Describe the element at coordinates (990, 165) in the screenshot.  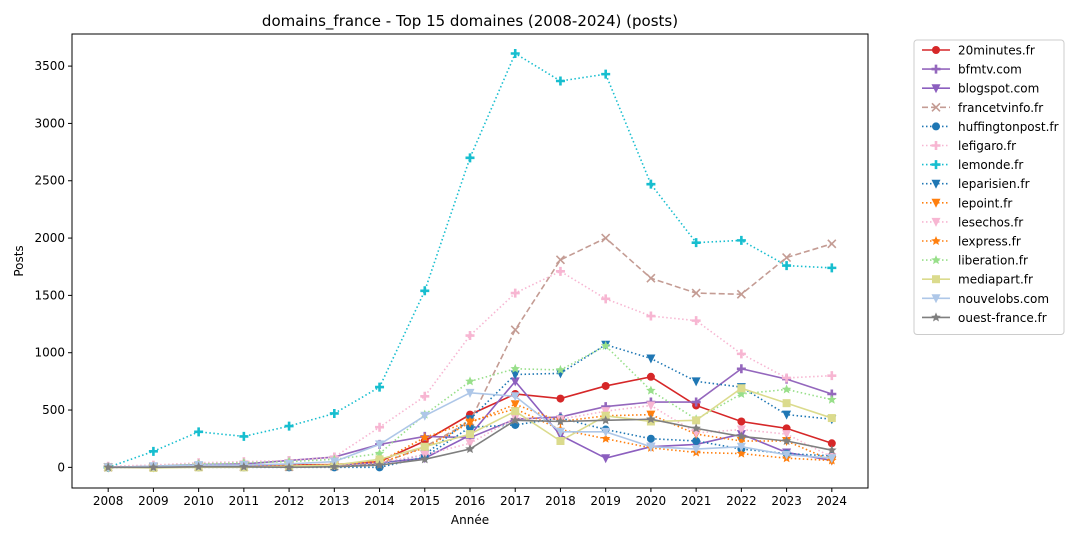
I see `legend-label: lemonde.fr` at that location.